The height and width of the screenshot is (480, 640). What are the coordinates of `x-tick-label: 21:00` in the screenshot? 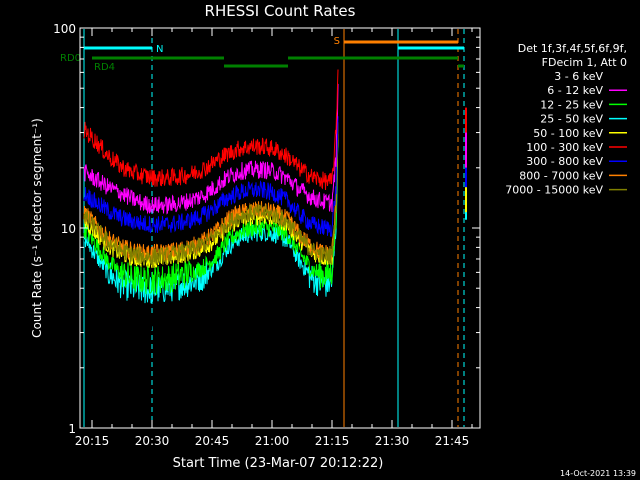 It's located at (272, 441).